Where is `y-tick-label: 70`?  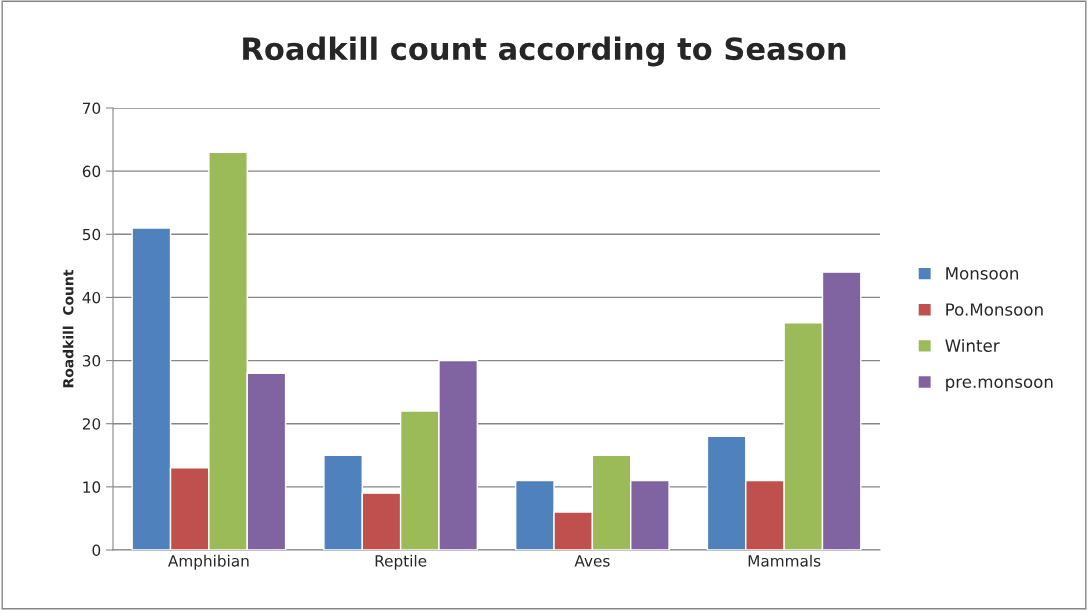 y-tick-label: 70 is located at coordinates (92, 108).